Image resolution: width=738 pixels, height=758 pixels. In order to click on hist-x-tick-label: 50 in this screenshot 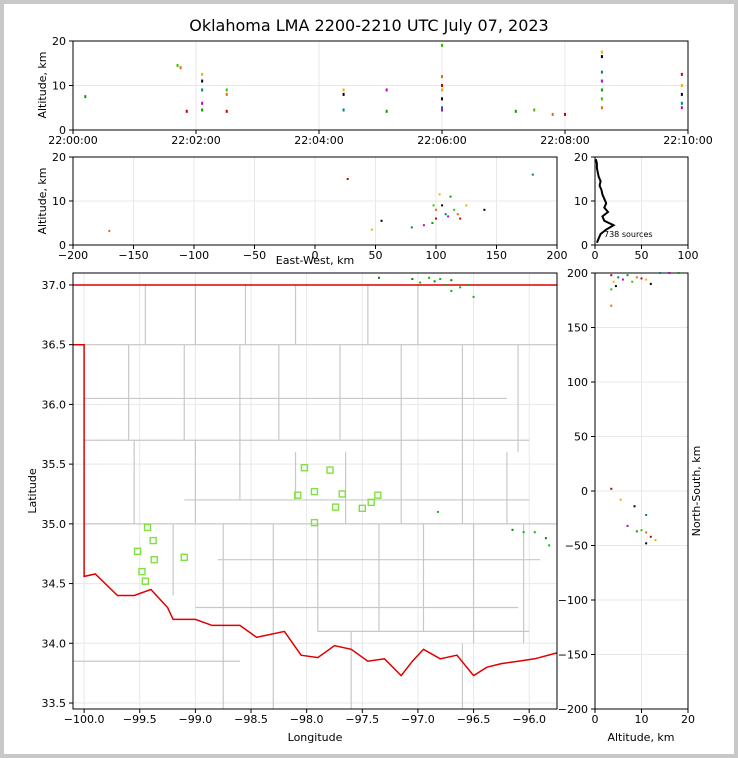, I will do `click(642, 255)`.